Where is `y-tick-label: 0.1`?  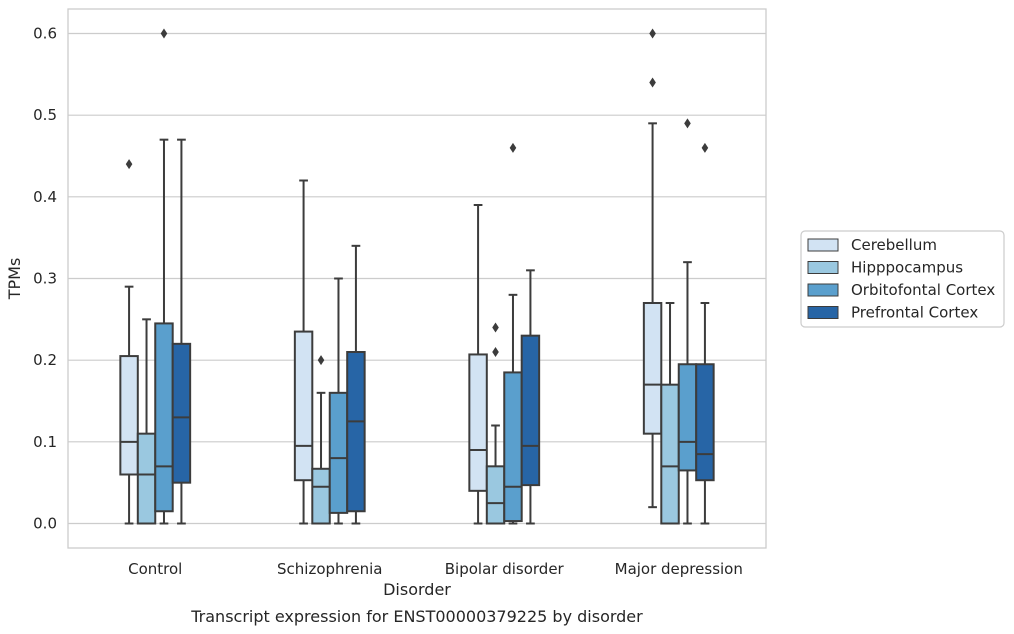
y-tick-label: 0.1 is located at coordinates (45, 442).